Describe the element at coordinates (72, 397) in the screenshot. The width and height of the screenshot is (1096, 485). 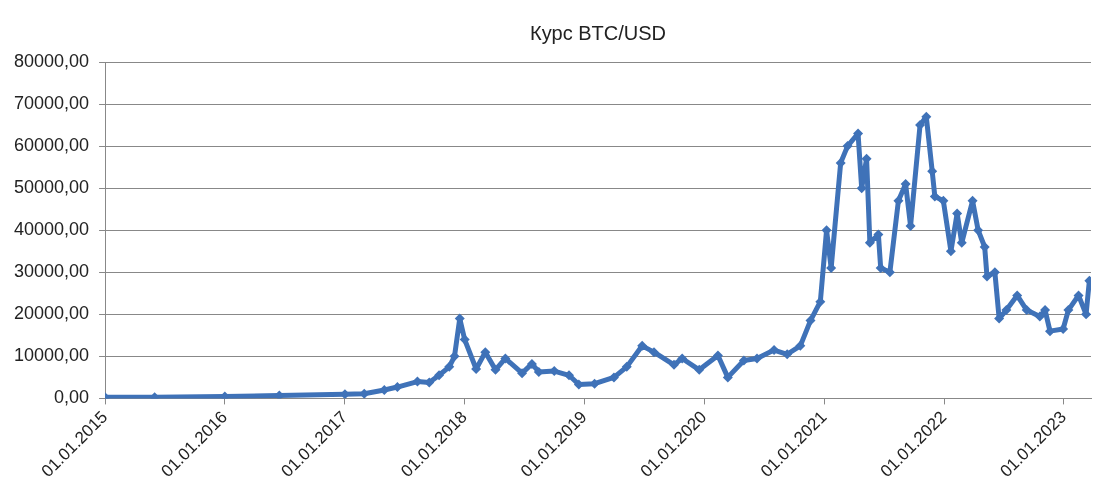
I see `y-tick-label: 0,00` at that location.